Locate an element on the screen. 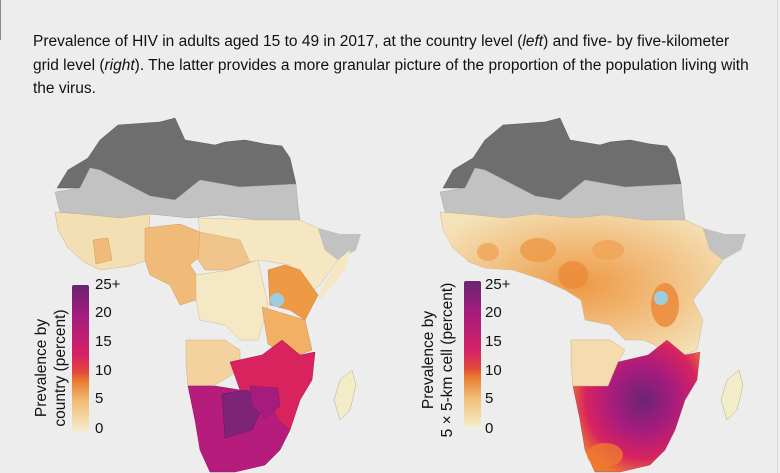 The width and height of the screenshot is (780, 473). country-angola is located at coordinates (213, 363).